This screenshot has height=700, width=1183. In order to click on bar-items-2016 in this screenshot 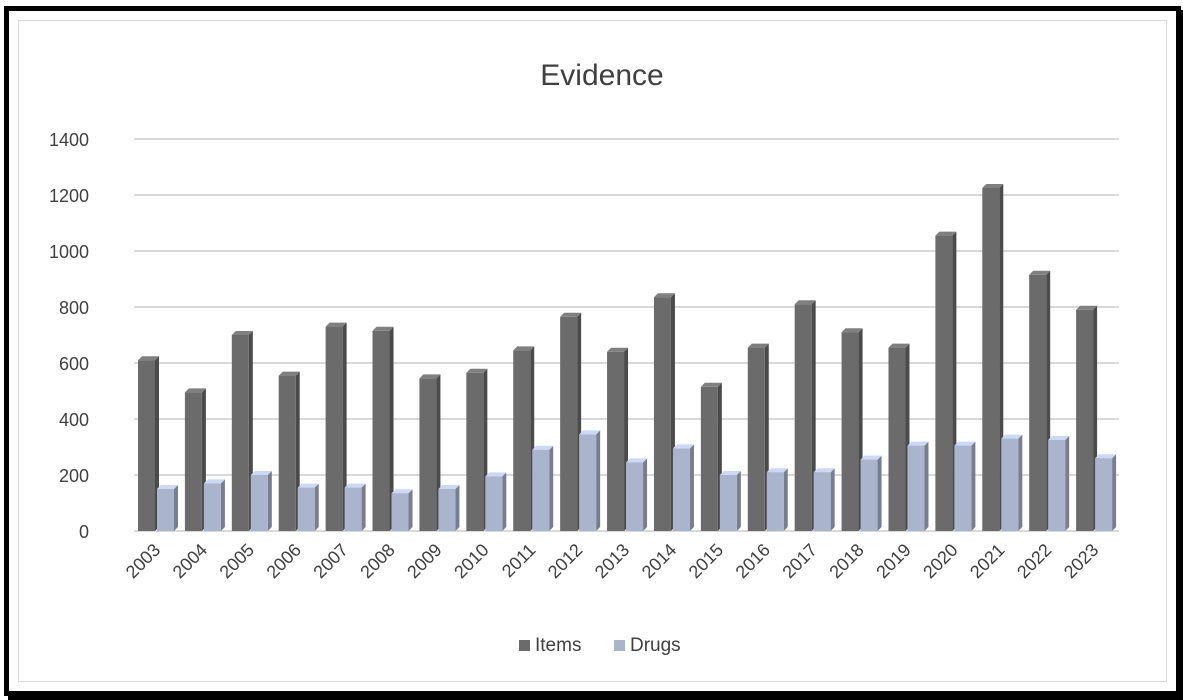, I will do `click(758, 437)`.